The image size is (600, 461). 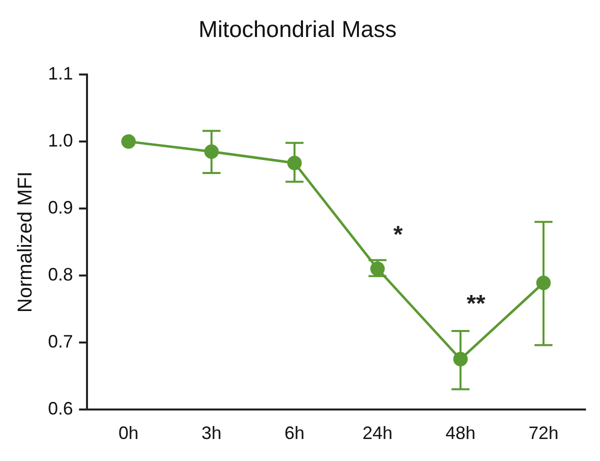 I want to click on x-tick-label: 0h, so click(x=128, y=433).